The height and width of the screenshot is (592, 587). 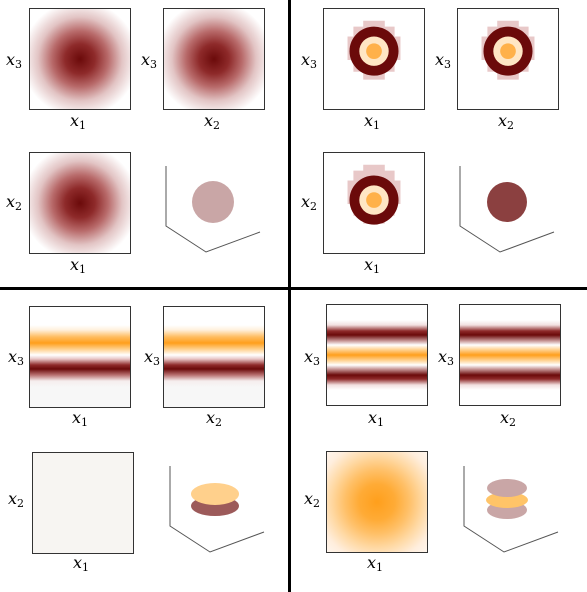 What do you see at coordinates (293, 288) in the screenshot?
I see `horizontal-divider` at bounding box center [293, 288].